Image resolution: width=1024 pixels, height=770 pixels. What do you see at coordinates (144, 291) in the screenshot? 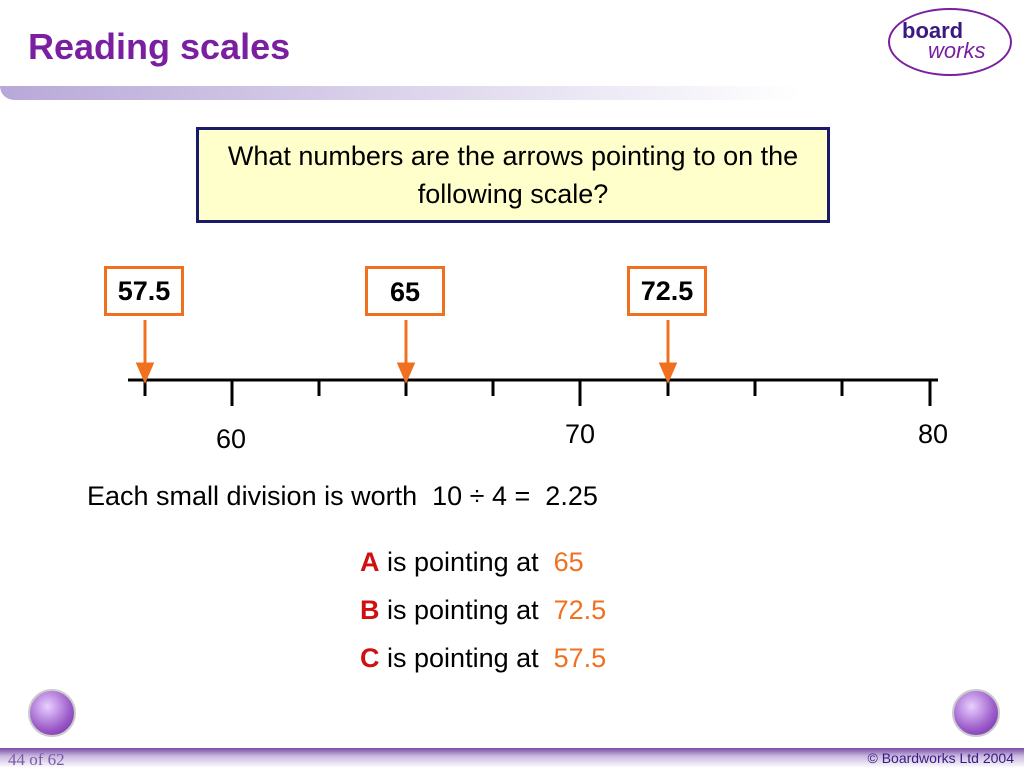
I see `arrow-label: 57.5` at bounding box center [144, 291].